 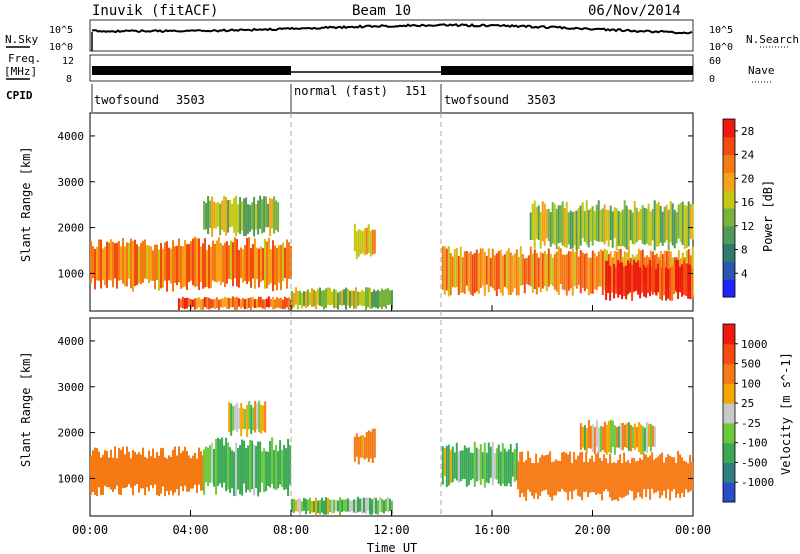 I want to click on power-colorbar-tick-label-0: 4, so click(x=744, y=273).